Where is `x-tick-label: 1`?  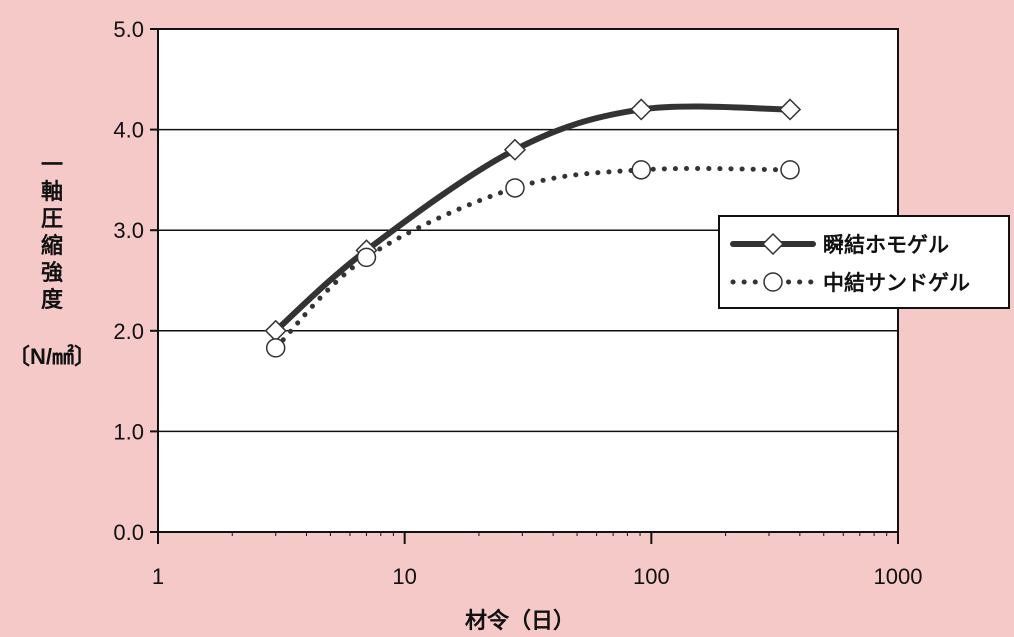 x-tick-label: 1 is located at coordinates (158, 576).